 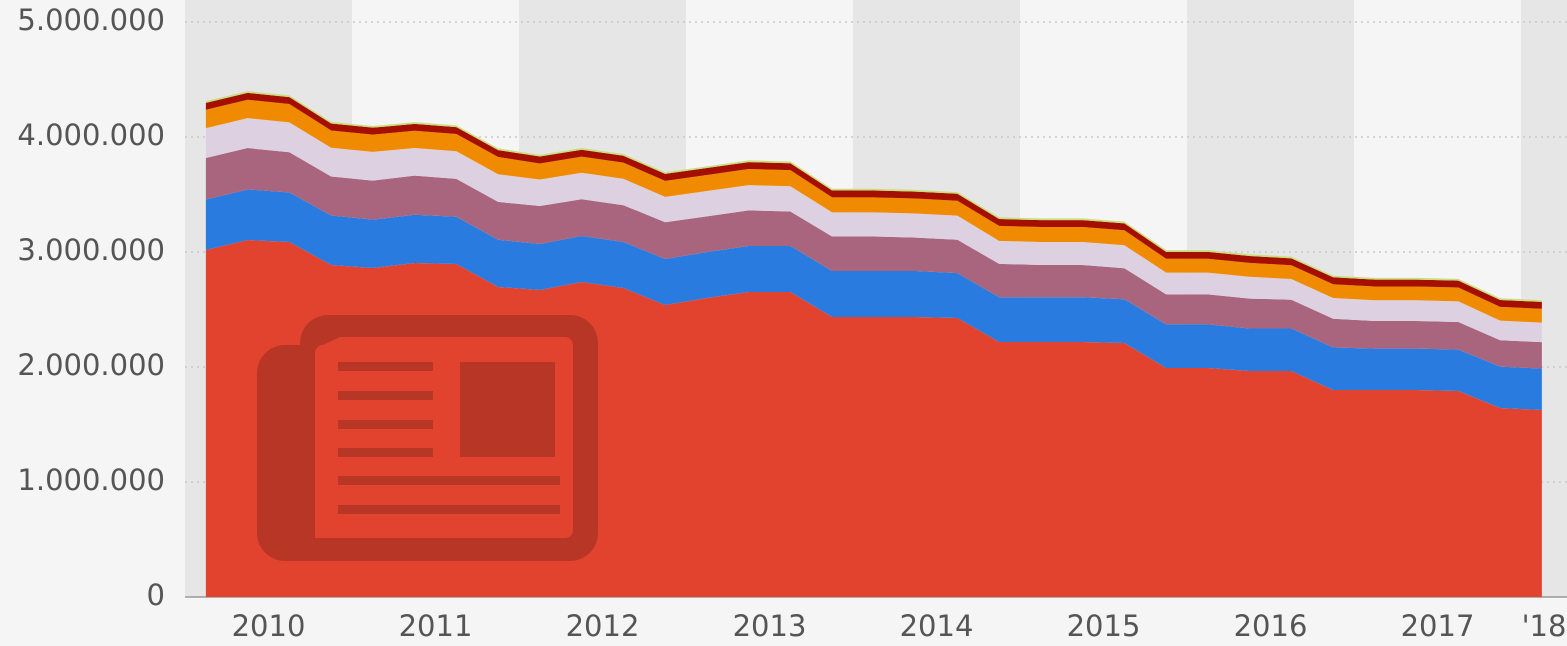 What do you see at coordinates (1544, 626) in the screenshot?
I see `x-tick-label: '18` at bounding box center [1544, 626].